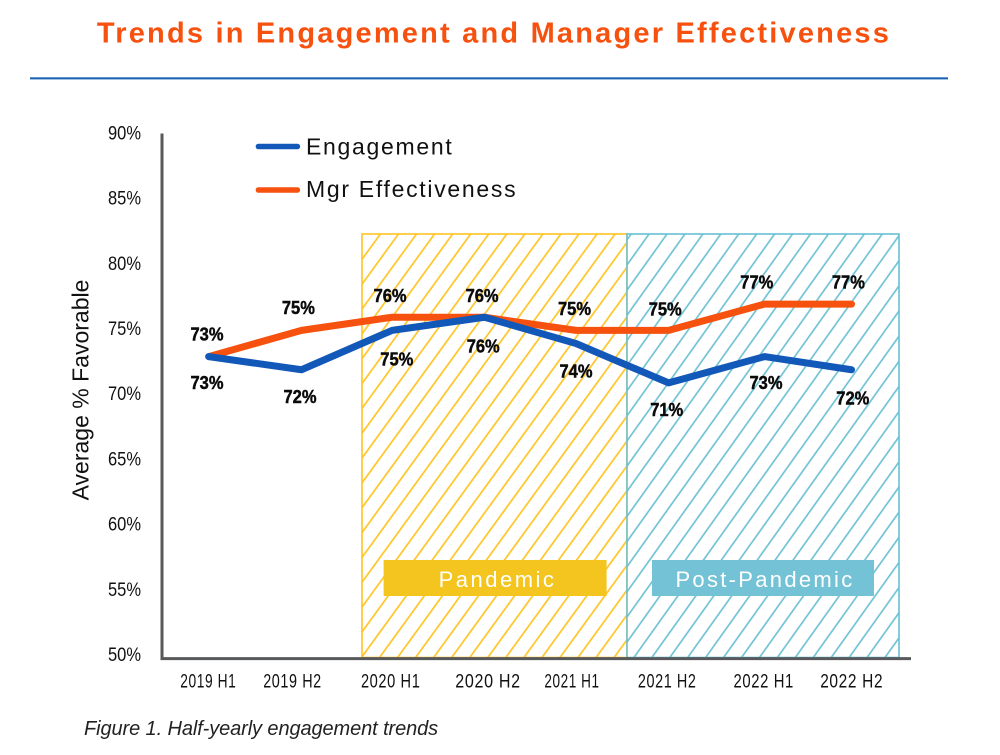  I want to click on svg-text: Engagement, so click(379, 147).